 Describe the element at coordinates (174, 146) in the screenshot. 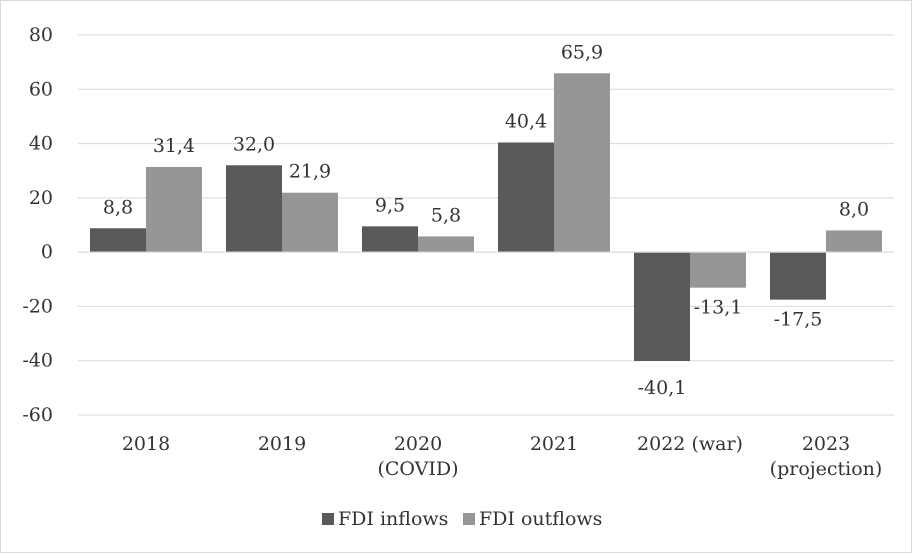

I see `data-label: 31,4` at that location.